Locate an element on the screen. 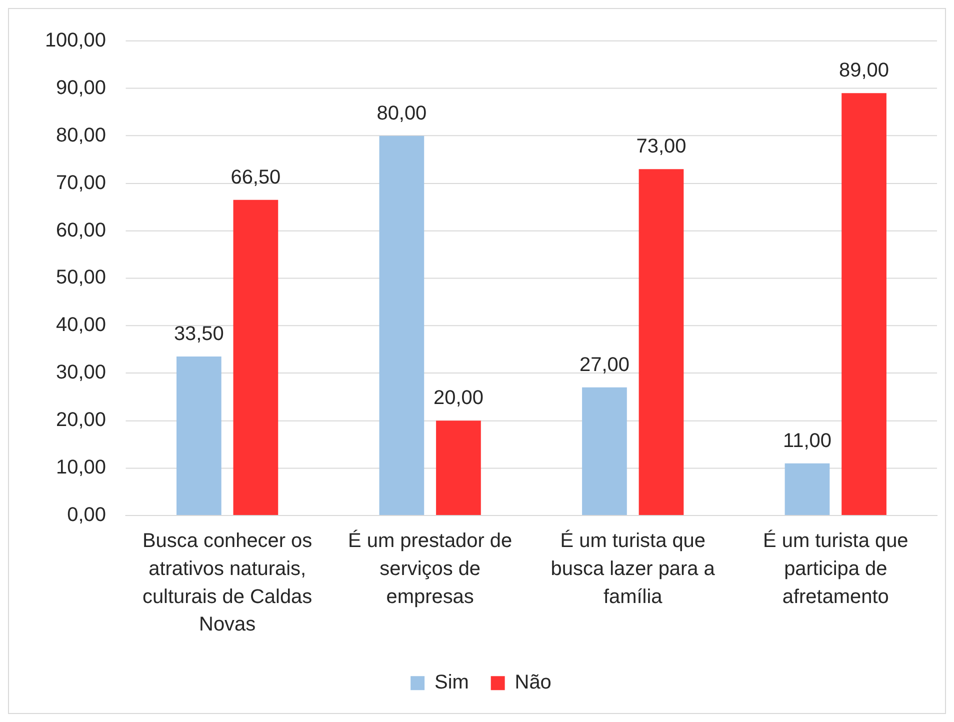  y-tick-label: 10,00 is located at coordinates (81, 467).